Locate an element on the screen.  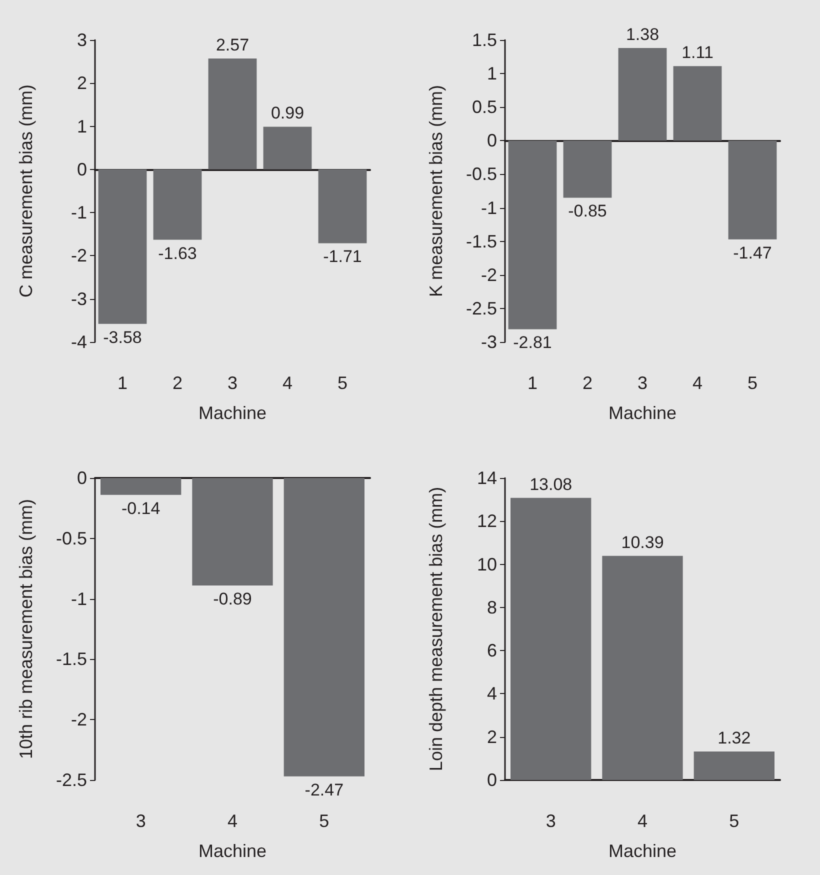
data-label: -2.81 is located at coordinates (532, 342).